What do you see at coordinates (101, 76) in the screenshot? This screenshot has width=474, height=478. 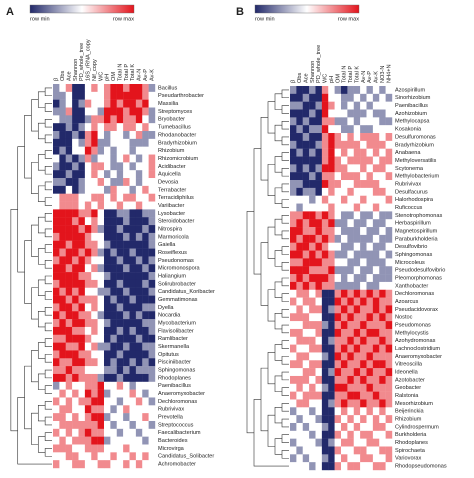 I see `column-label: WC` at bounding box center [101, 76].